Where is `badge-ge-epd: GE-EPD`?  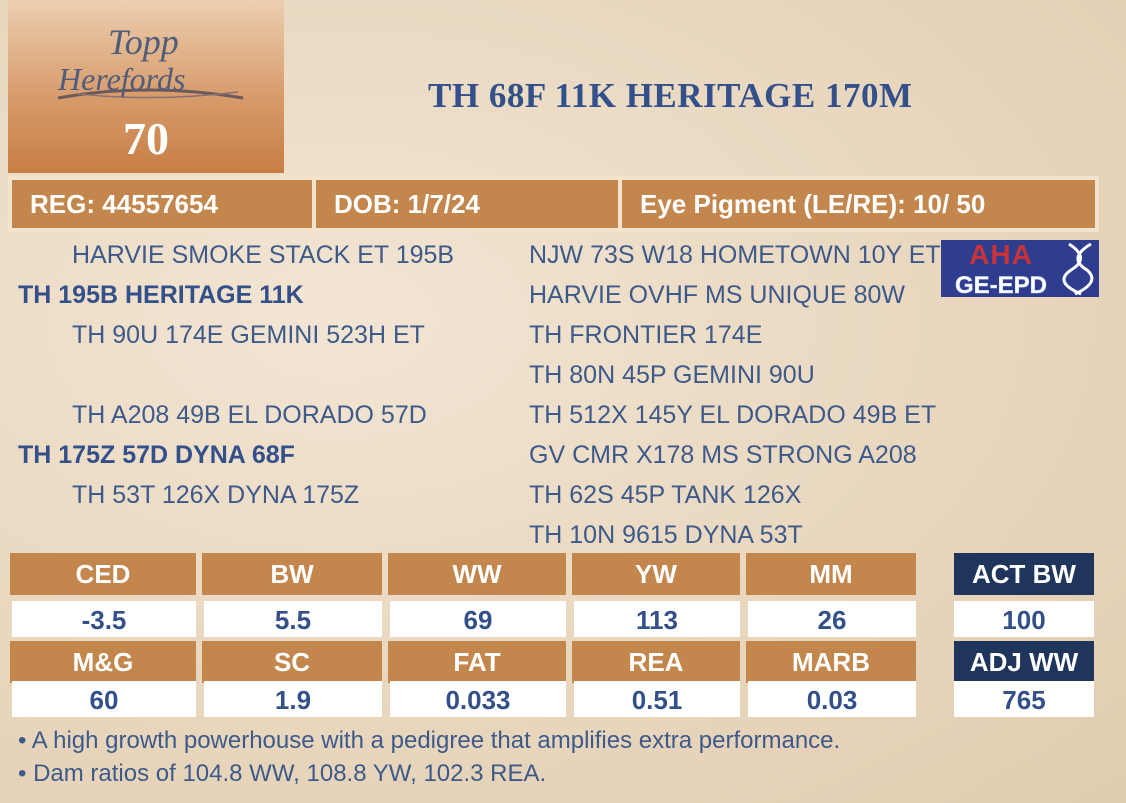
badge-ge-epd: GE-EPD is located at coordinates (1001, 284).